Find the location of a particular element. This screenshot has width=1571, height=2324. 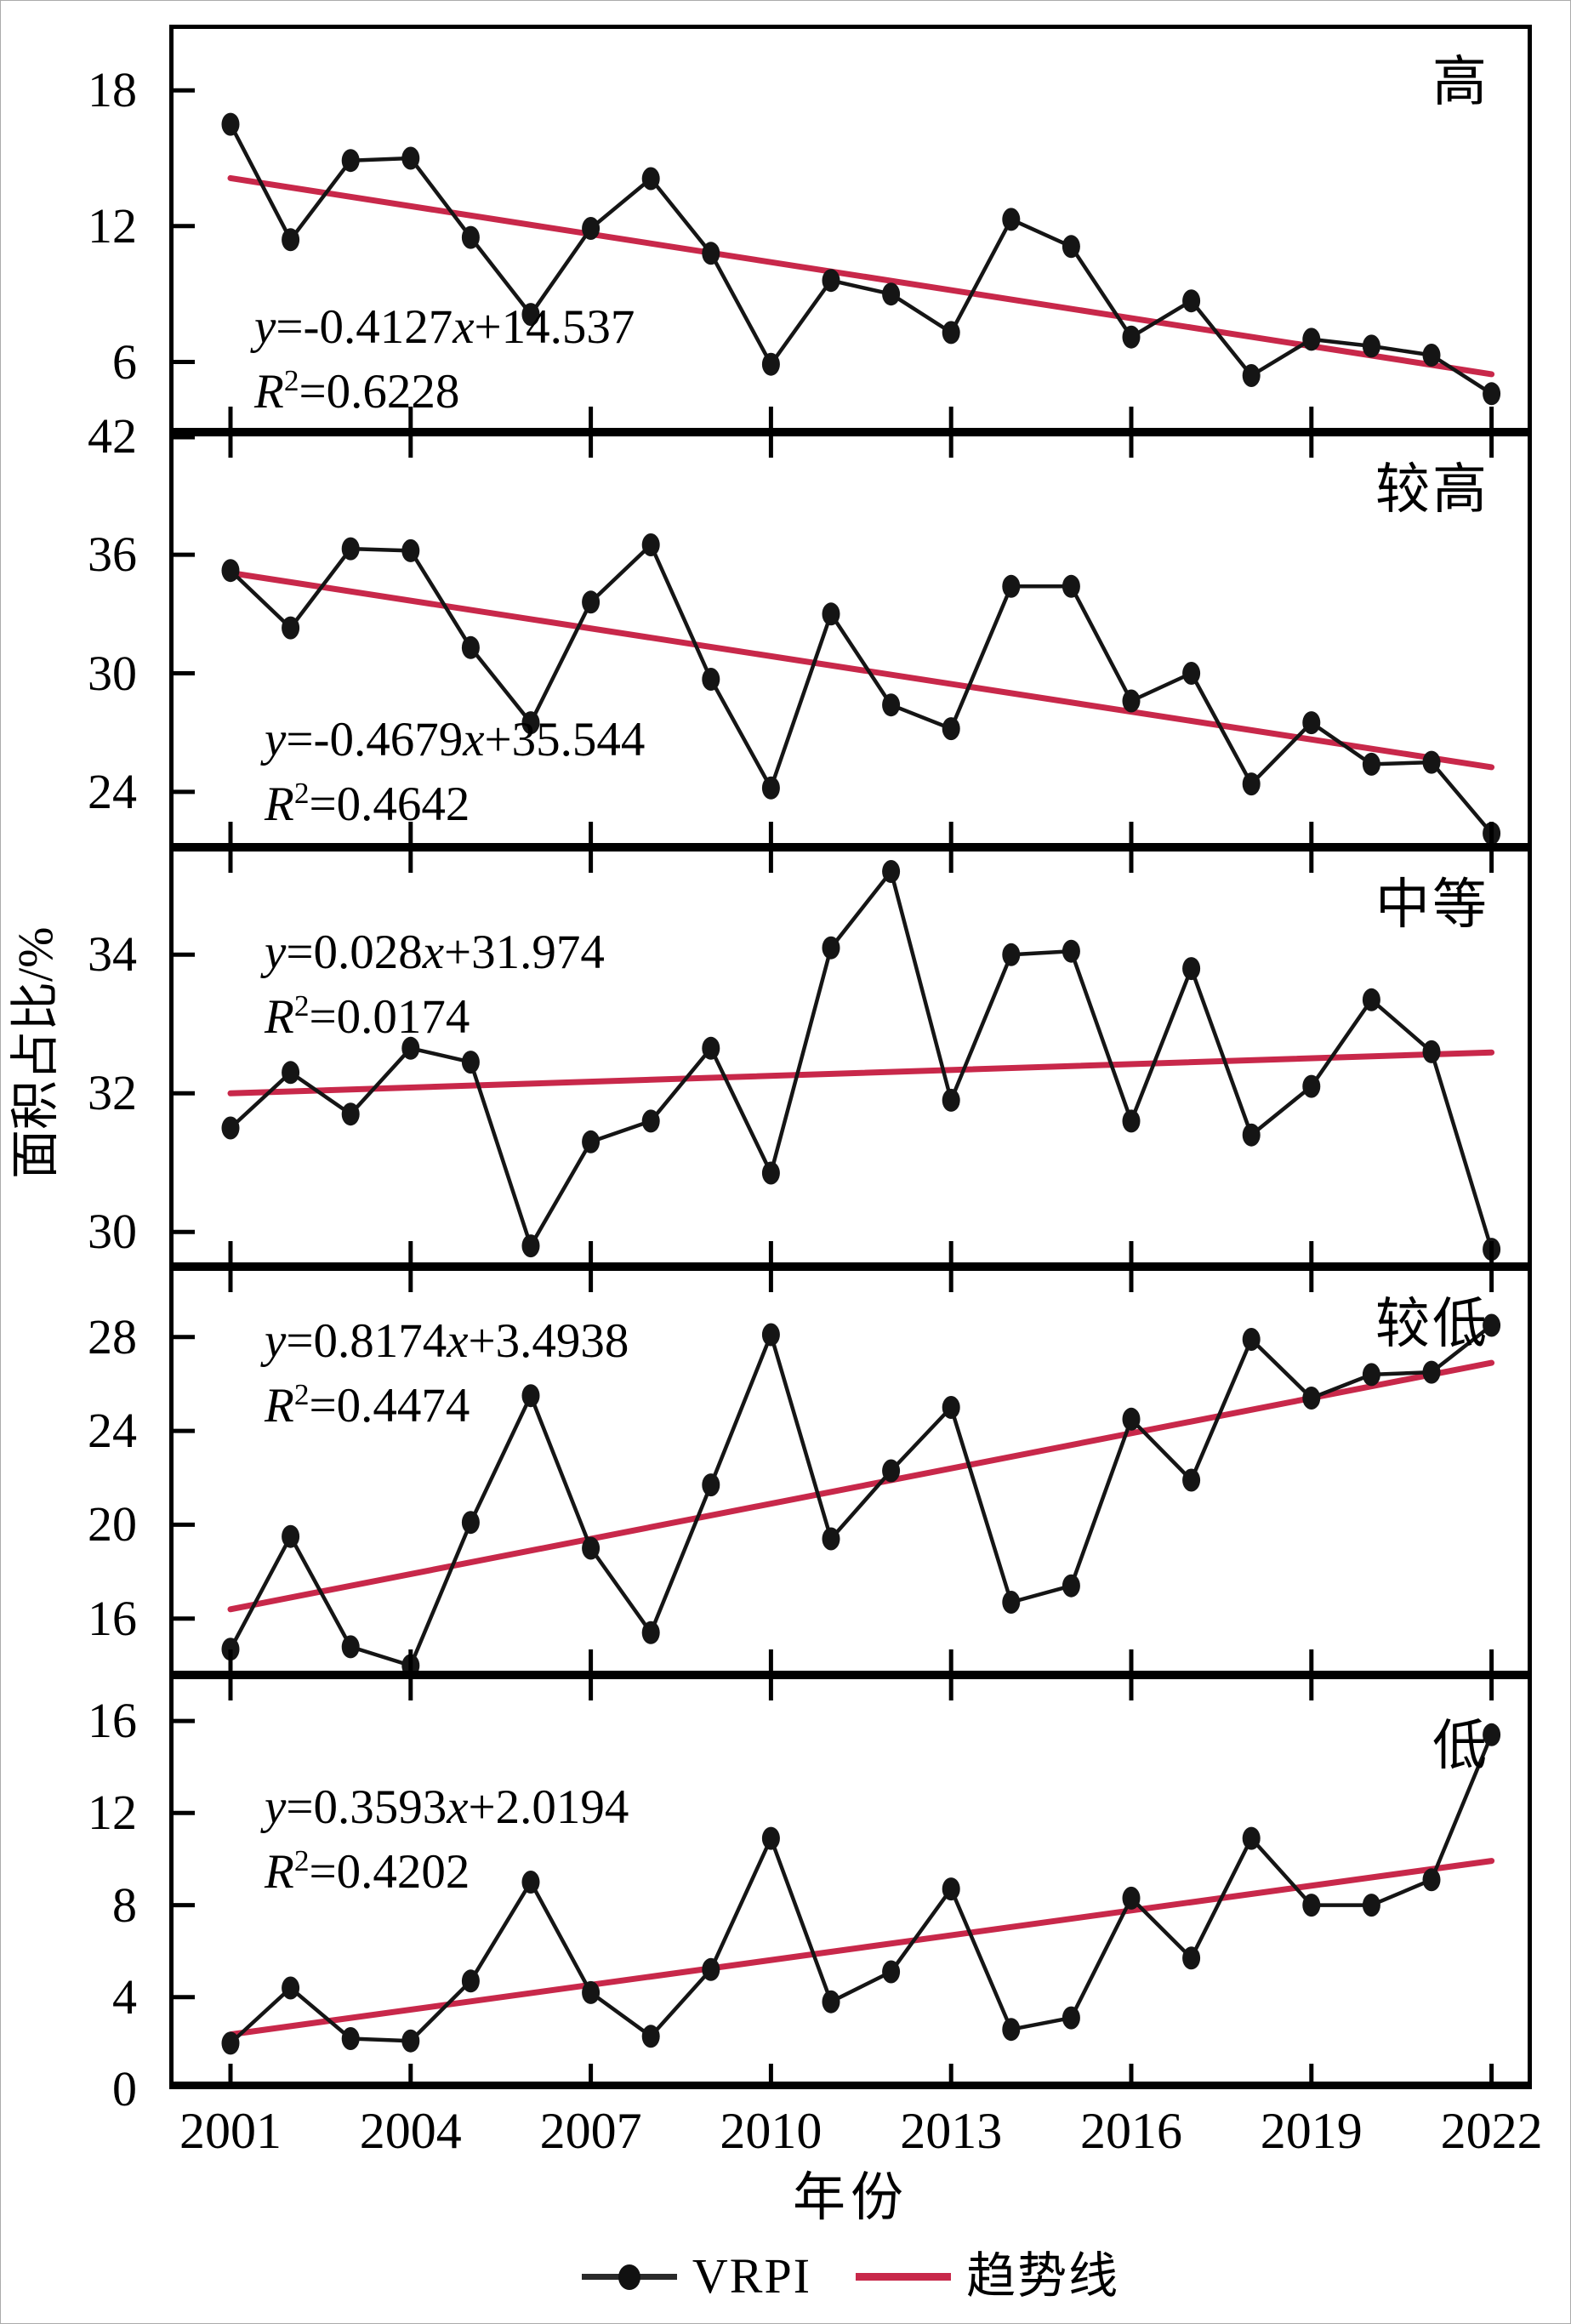

equation-tail: +35.544 is located at coordinates (565, 739).